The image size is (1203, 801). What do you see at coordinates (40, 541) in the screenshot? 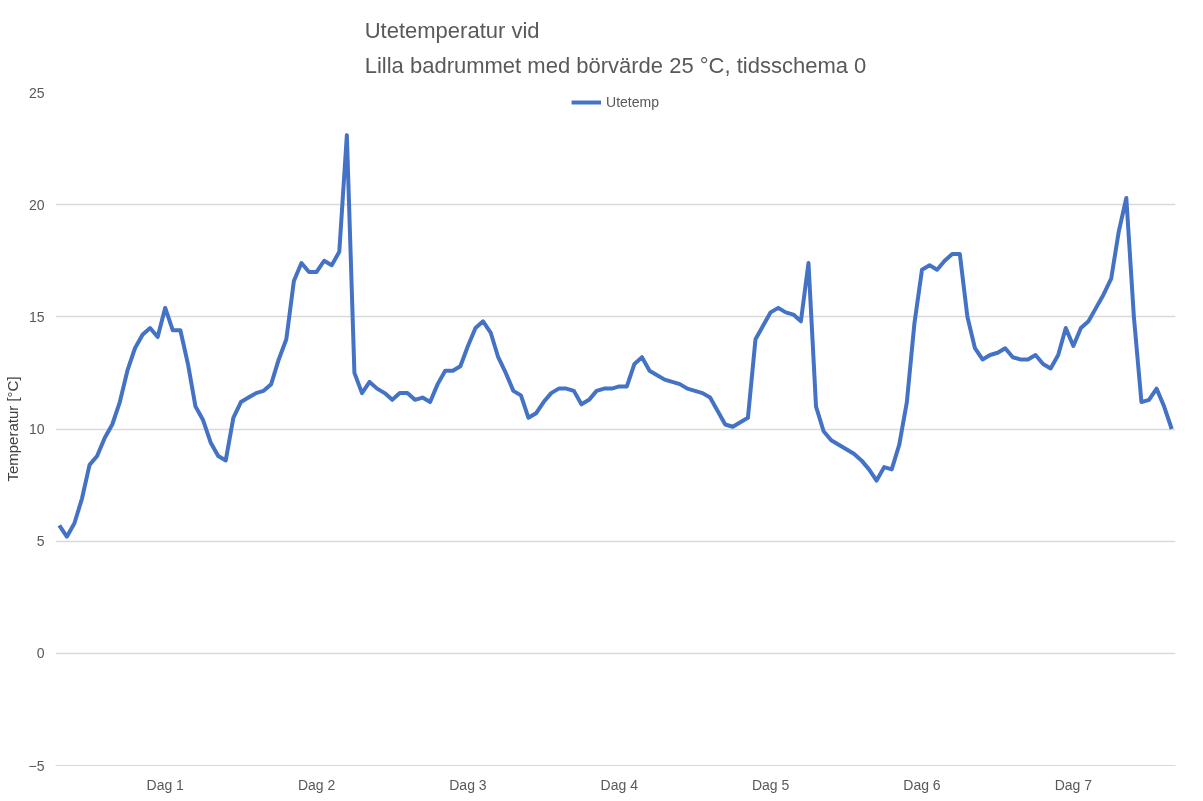
I see `y-tick-label: 5` at bounding box center [40, 541].